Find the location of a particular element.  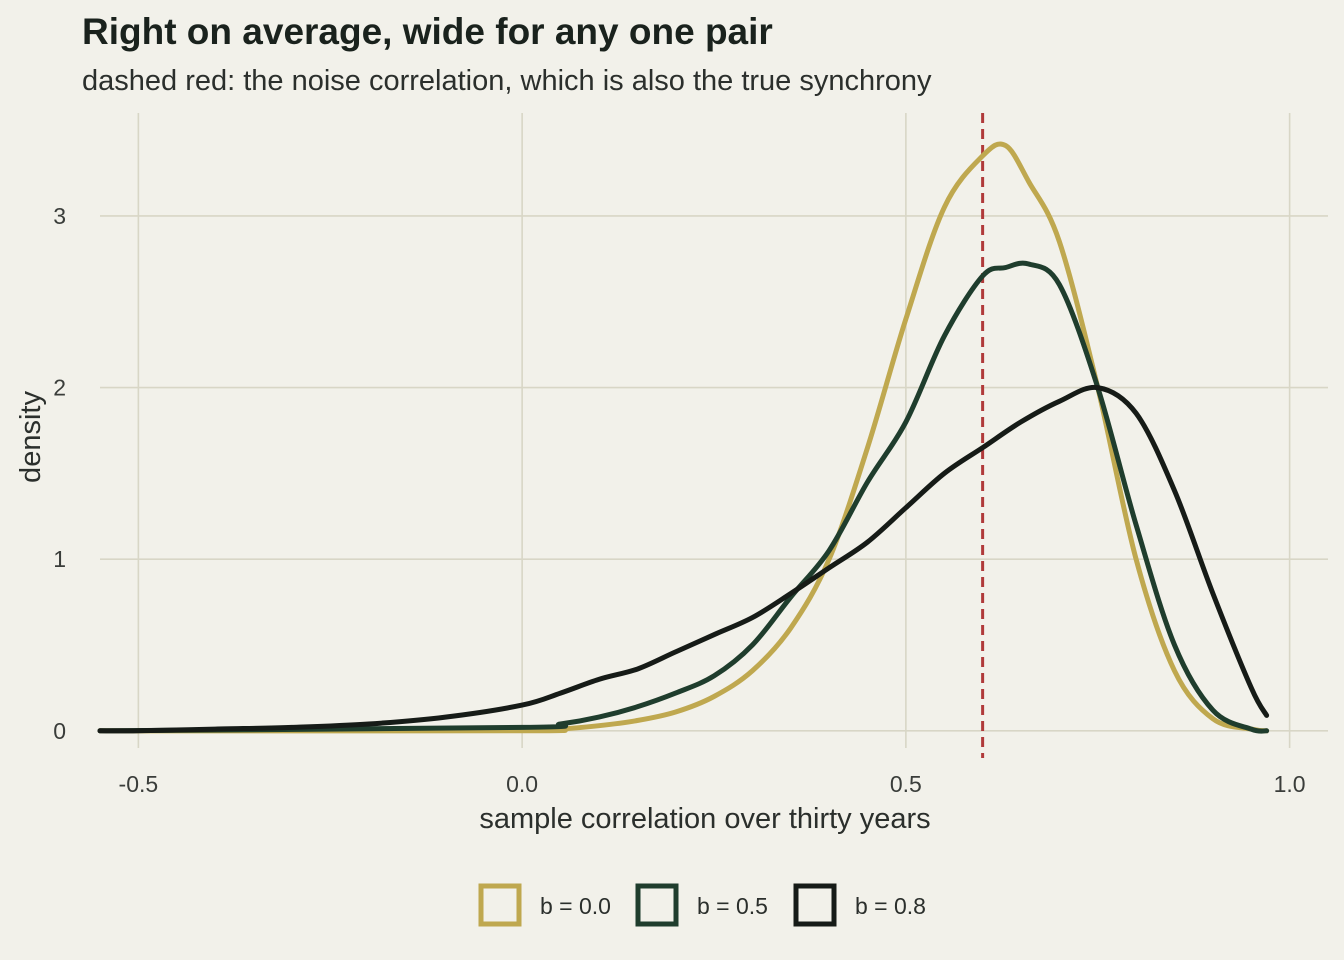

x-axis-title: sample correlation over thirty years is located at coordinates (704, 819).